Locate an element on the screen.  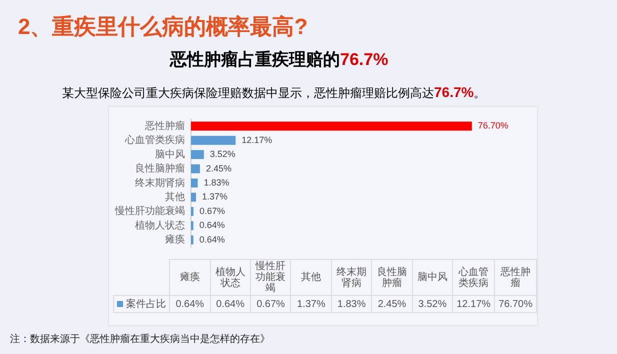
data-label: 3.52% is located at coordinates (223, 154).